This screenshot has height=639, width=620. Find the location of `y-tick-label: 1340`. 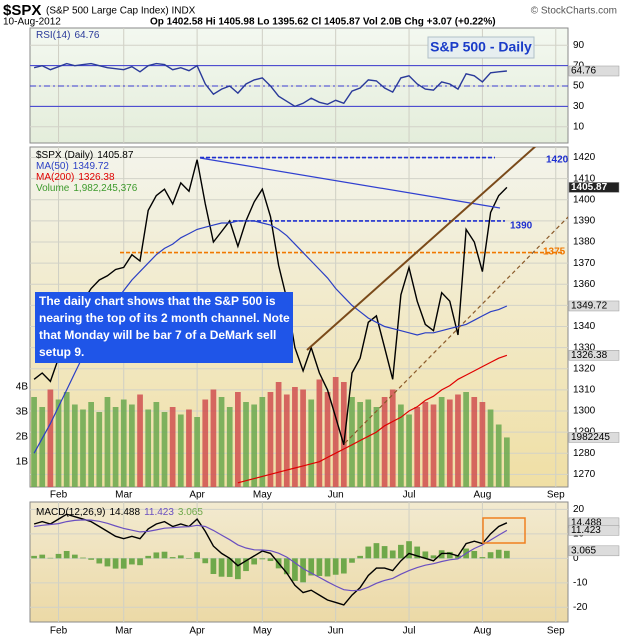

y-tick-label: 1340 is located at coordinates (584, 326).